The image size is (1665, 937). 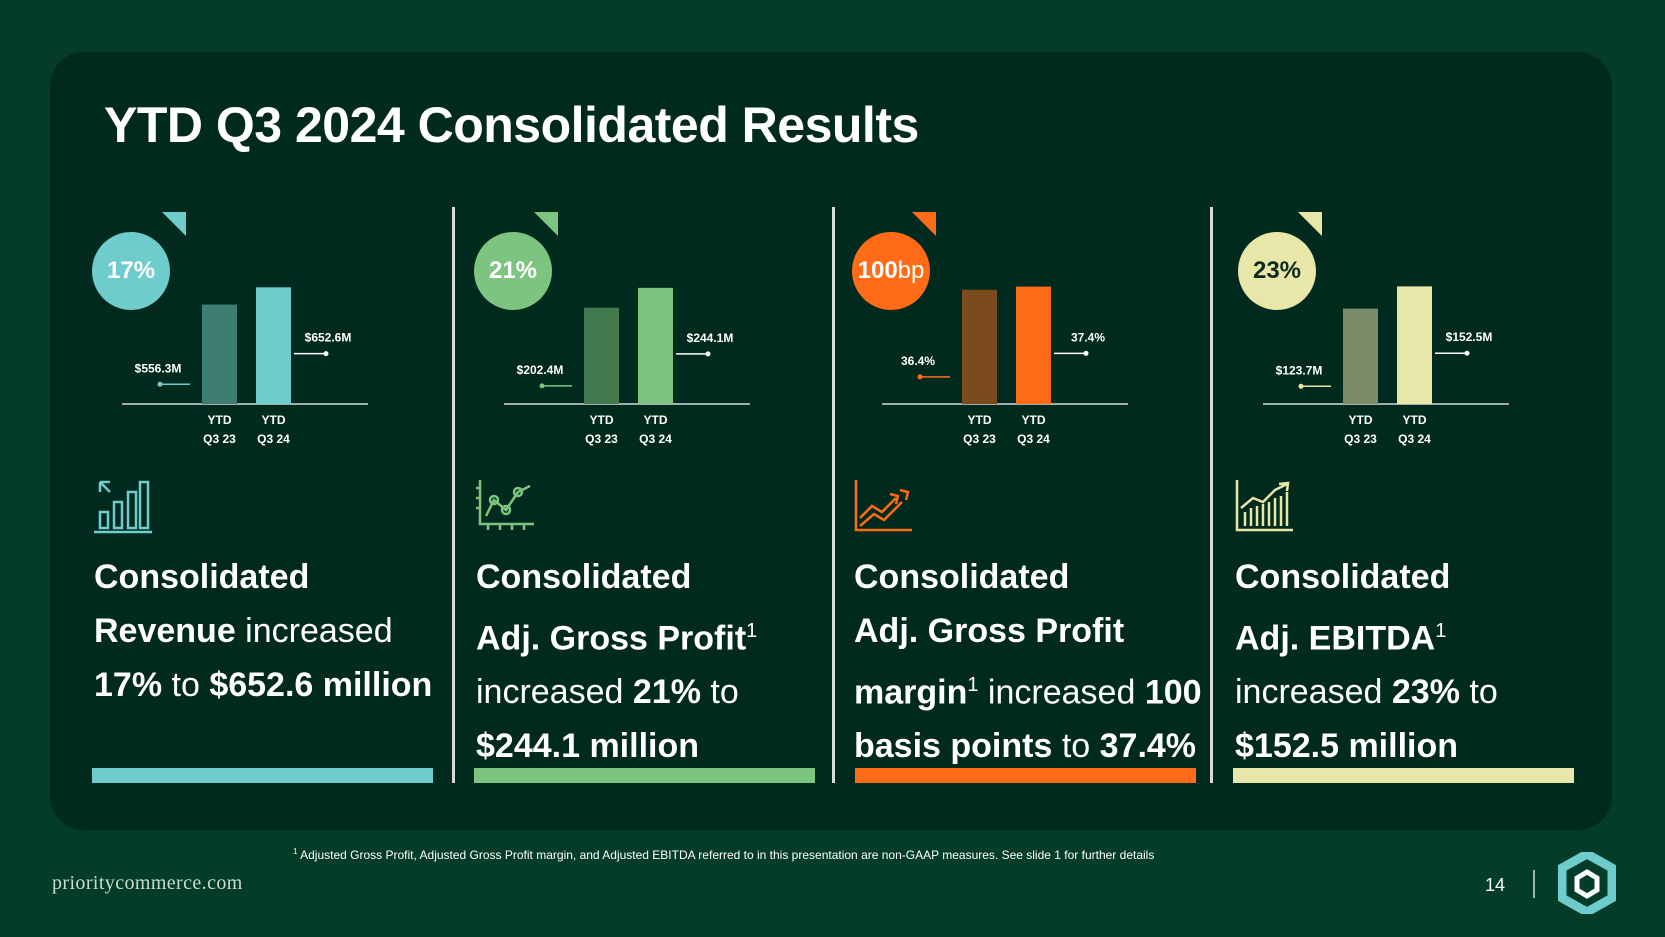 What do you see at coordinates (710, 338) in the screenshot?
I see `data-label: $244.1M` at bounding box center [710, 338].